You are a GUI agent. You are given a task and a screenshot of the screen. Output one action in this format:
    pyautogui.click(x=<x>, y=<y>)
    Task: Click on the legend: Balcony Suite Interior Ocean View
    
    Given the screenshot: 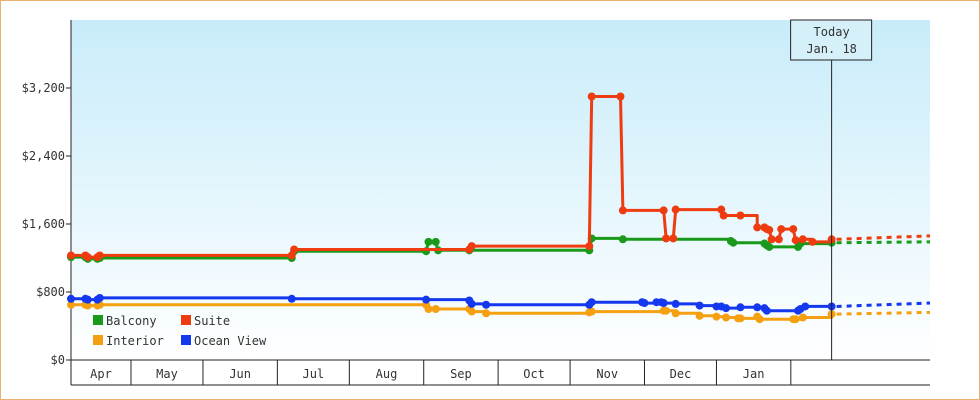 What is the action you would take?
    pyautogui.click(x=180, y=331)
    